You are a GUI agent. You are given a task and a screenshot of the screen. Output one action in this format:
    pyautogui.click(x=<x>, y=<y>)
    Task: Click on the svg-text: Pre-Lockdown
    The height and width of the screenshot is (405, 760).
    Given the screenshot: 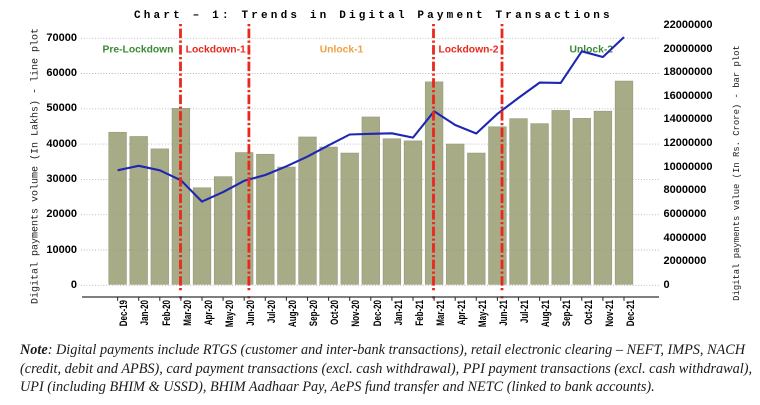 What is the action you would take?
    pyautogui.click(x=138, y=49)
    